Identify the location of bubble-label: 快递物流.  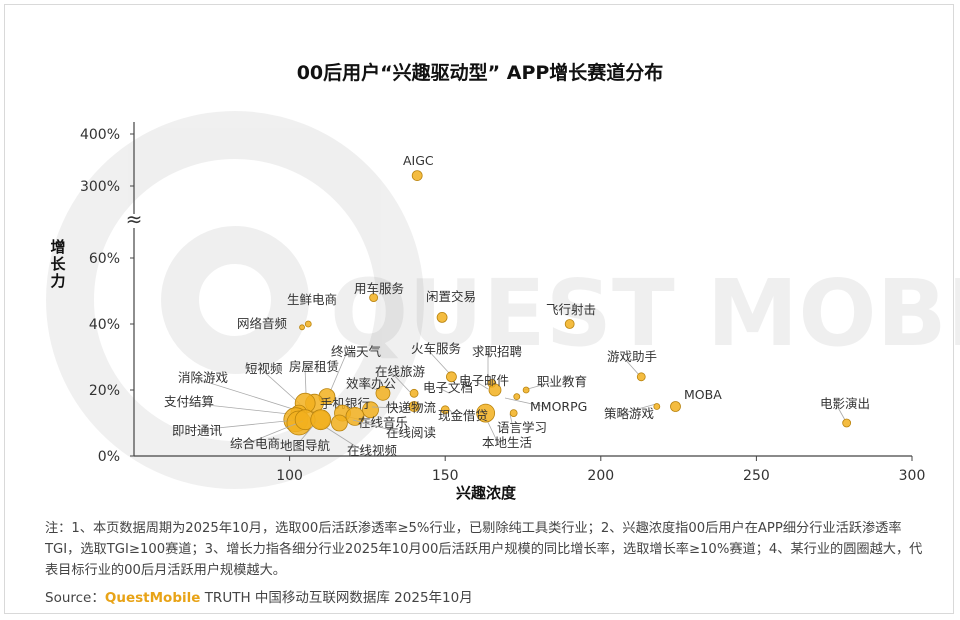
(411, 407).